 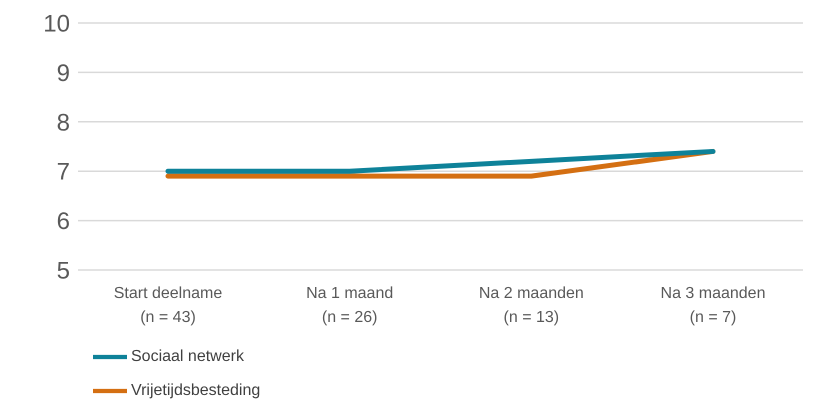 What do you see at coordinates (713, 305) in the screenshot?
I see `x-tick-label: Na 3 maanden (n = 7)` at bounding box center [713, 305].